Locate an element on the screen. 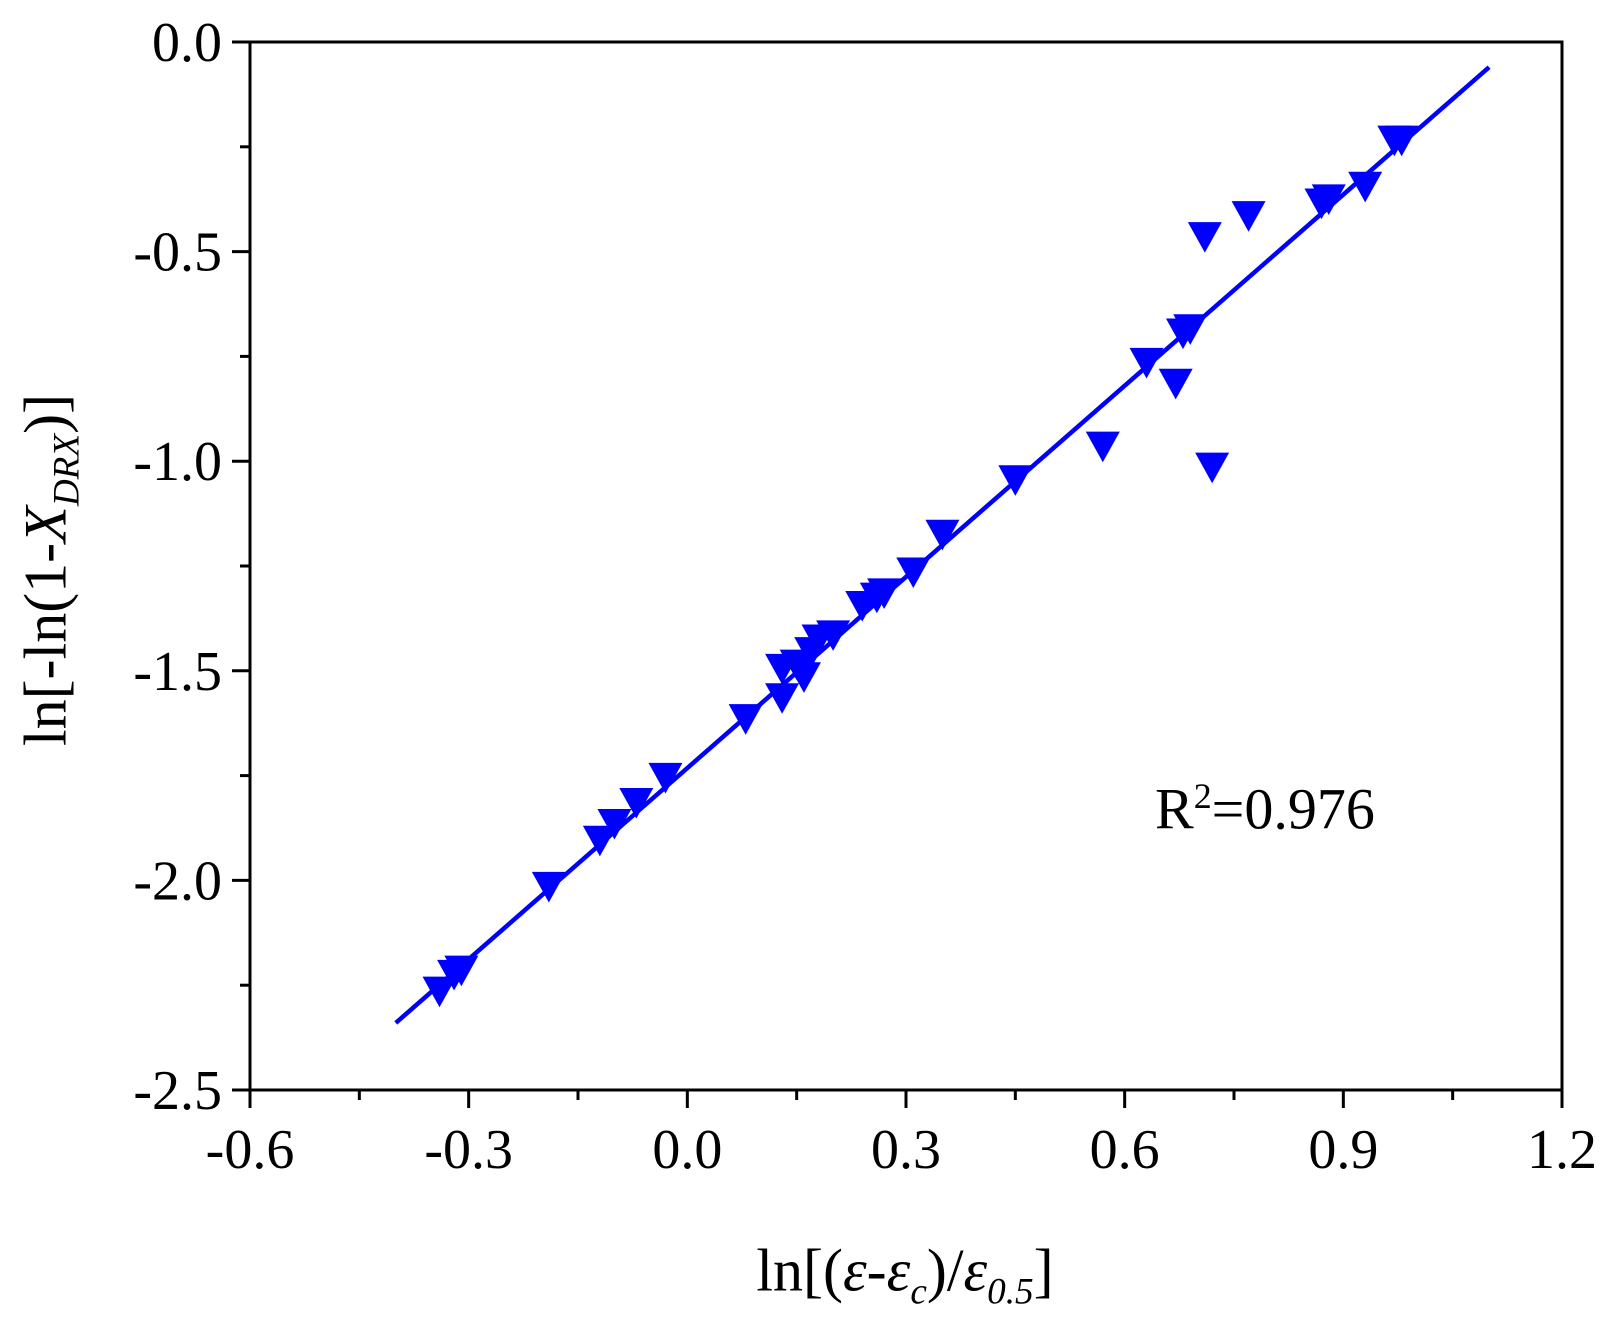  x-tick-label: 0.3 is located at coordinates (906, 1150).